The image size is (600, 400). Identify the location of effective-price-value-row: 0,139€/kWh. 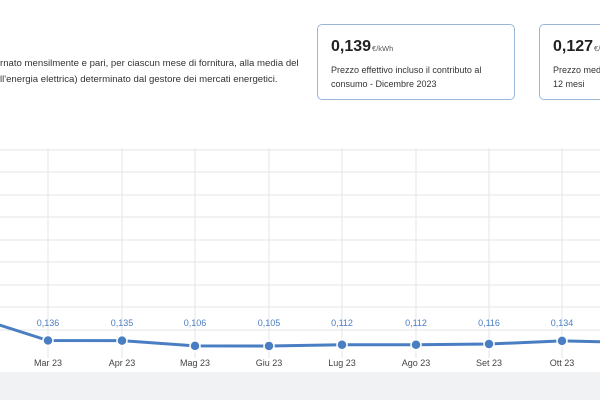
(422, 47).